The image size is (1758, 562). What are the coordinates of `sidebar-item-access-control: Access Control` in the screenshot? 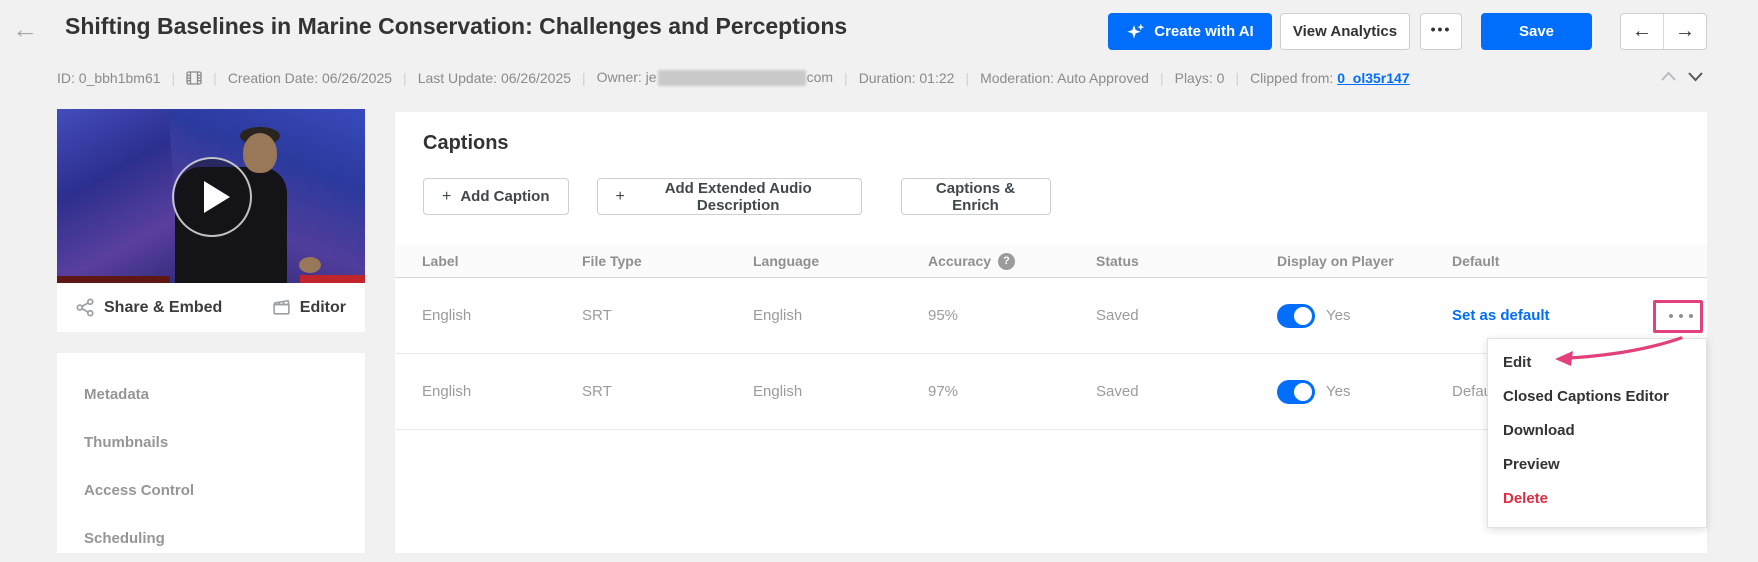 It's located at (139, 490).